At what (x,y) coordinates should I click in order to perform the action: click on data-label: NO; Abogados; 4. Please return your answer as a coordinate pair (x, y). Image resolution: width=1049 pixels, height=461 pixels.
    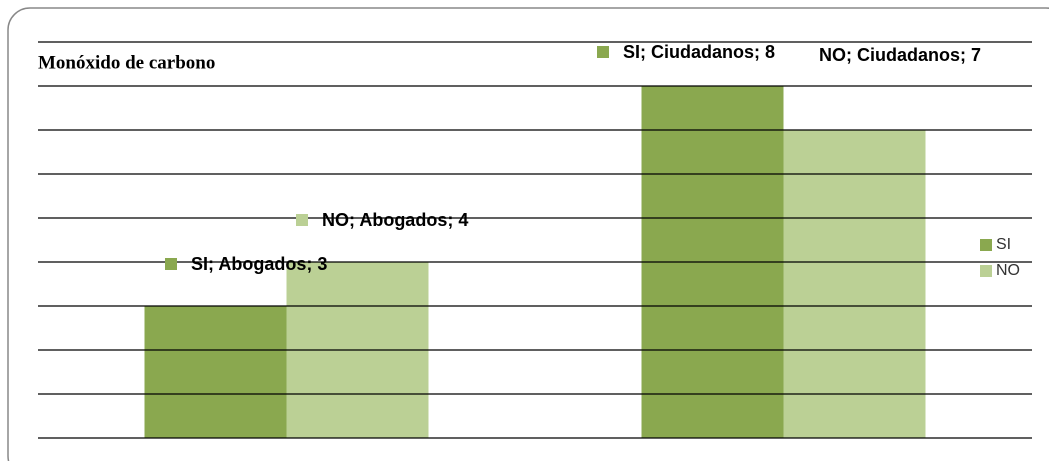
    Looking at the image, I should click on (382, 220).